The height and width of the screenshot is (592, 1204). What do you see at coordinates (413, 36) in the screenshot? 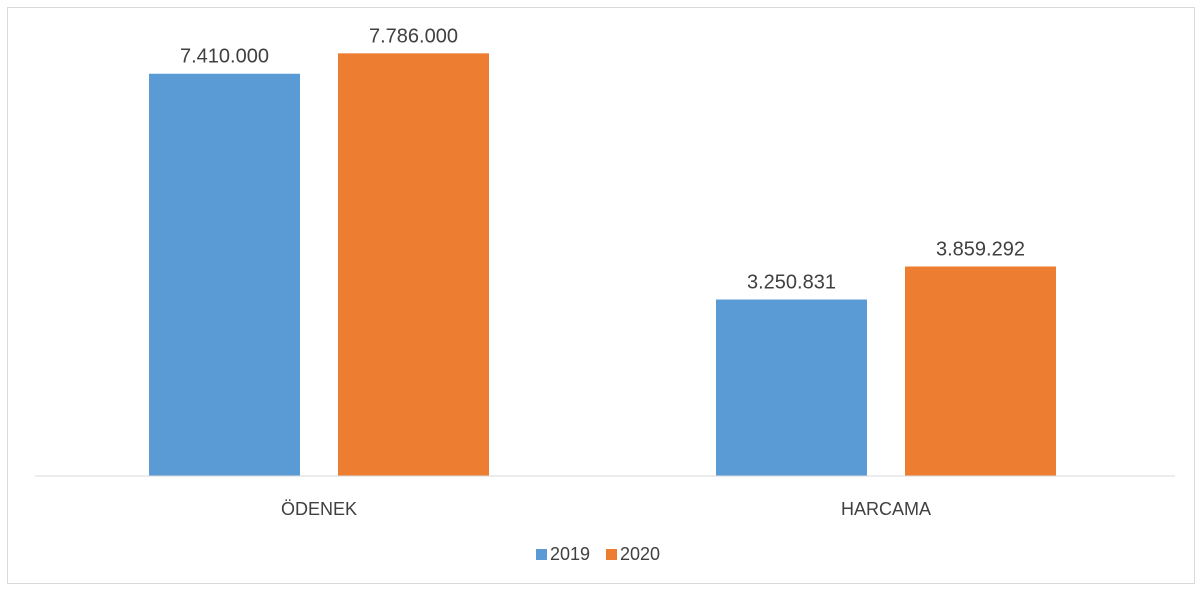
I see `data-label-2020-0: 7.786.000` at bounding box center [413, 36].